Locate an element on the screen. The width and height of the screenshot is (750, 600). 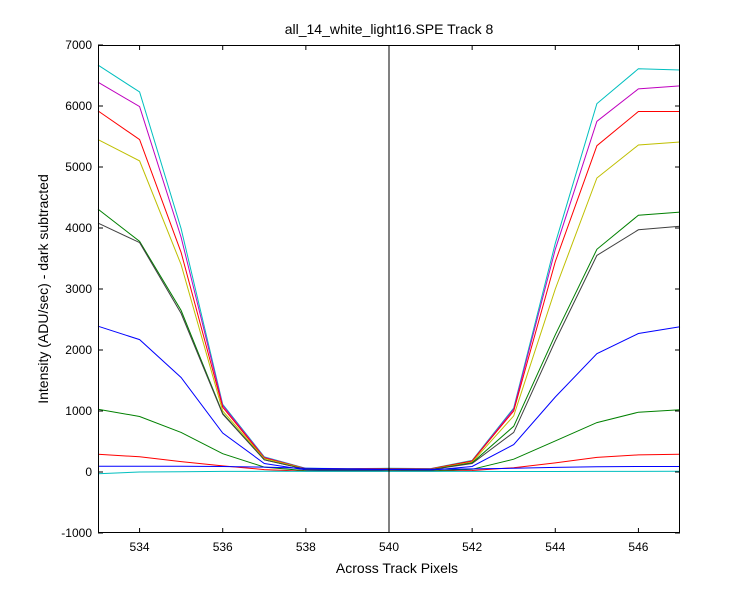
x-tick-label: 544 is located at coordinates (555, 547).